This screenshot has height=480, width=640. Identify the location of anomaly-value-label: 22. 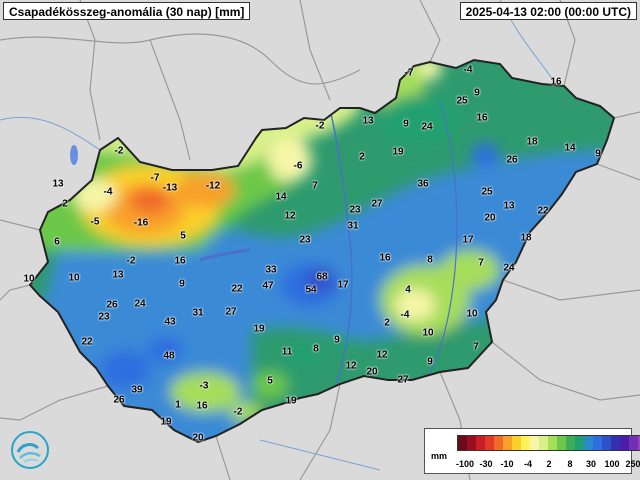
(543, 211).